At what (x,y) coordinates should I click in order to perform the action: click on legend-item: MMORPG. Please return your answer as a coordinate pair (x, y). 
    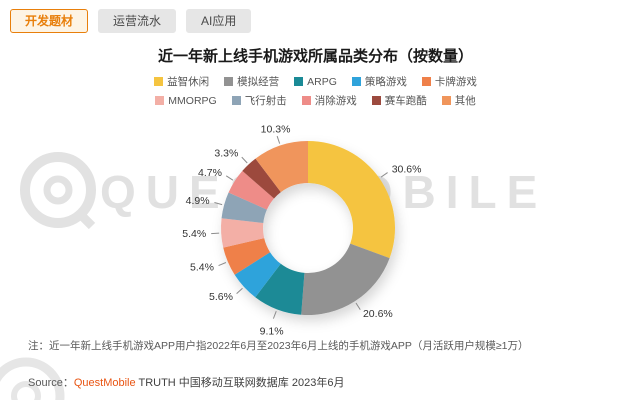
    Looking at the image, I should click on (186, 100).